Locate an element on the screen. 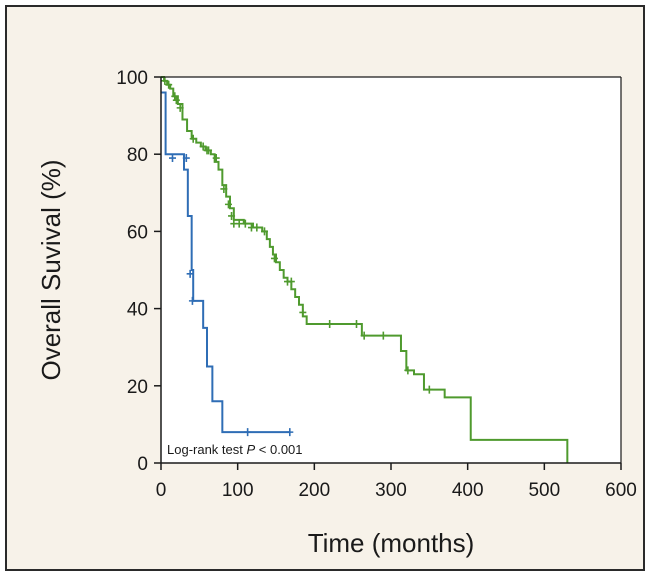 The image size is (654, 577). annotation-stat: P is located at coordinates (251, 449).